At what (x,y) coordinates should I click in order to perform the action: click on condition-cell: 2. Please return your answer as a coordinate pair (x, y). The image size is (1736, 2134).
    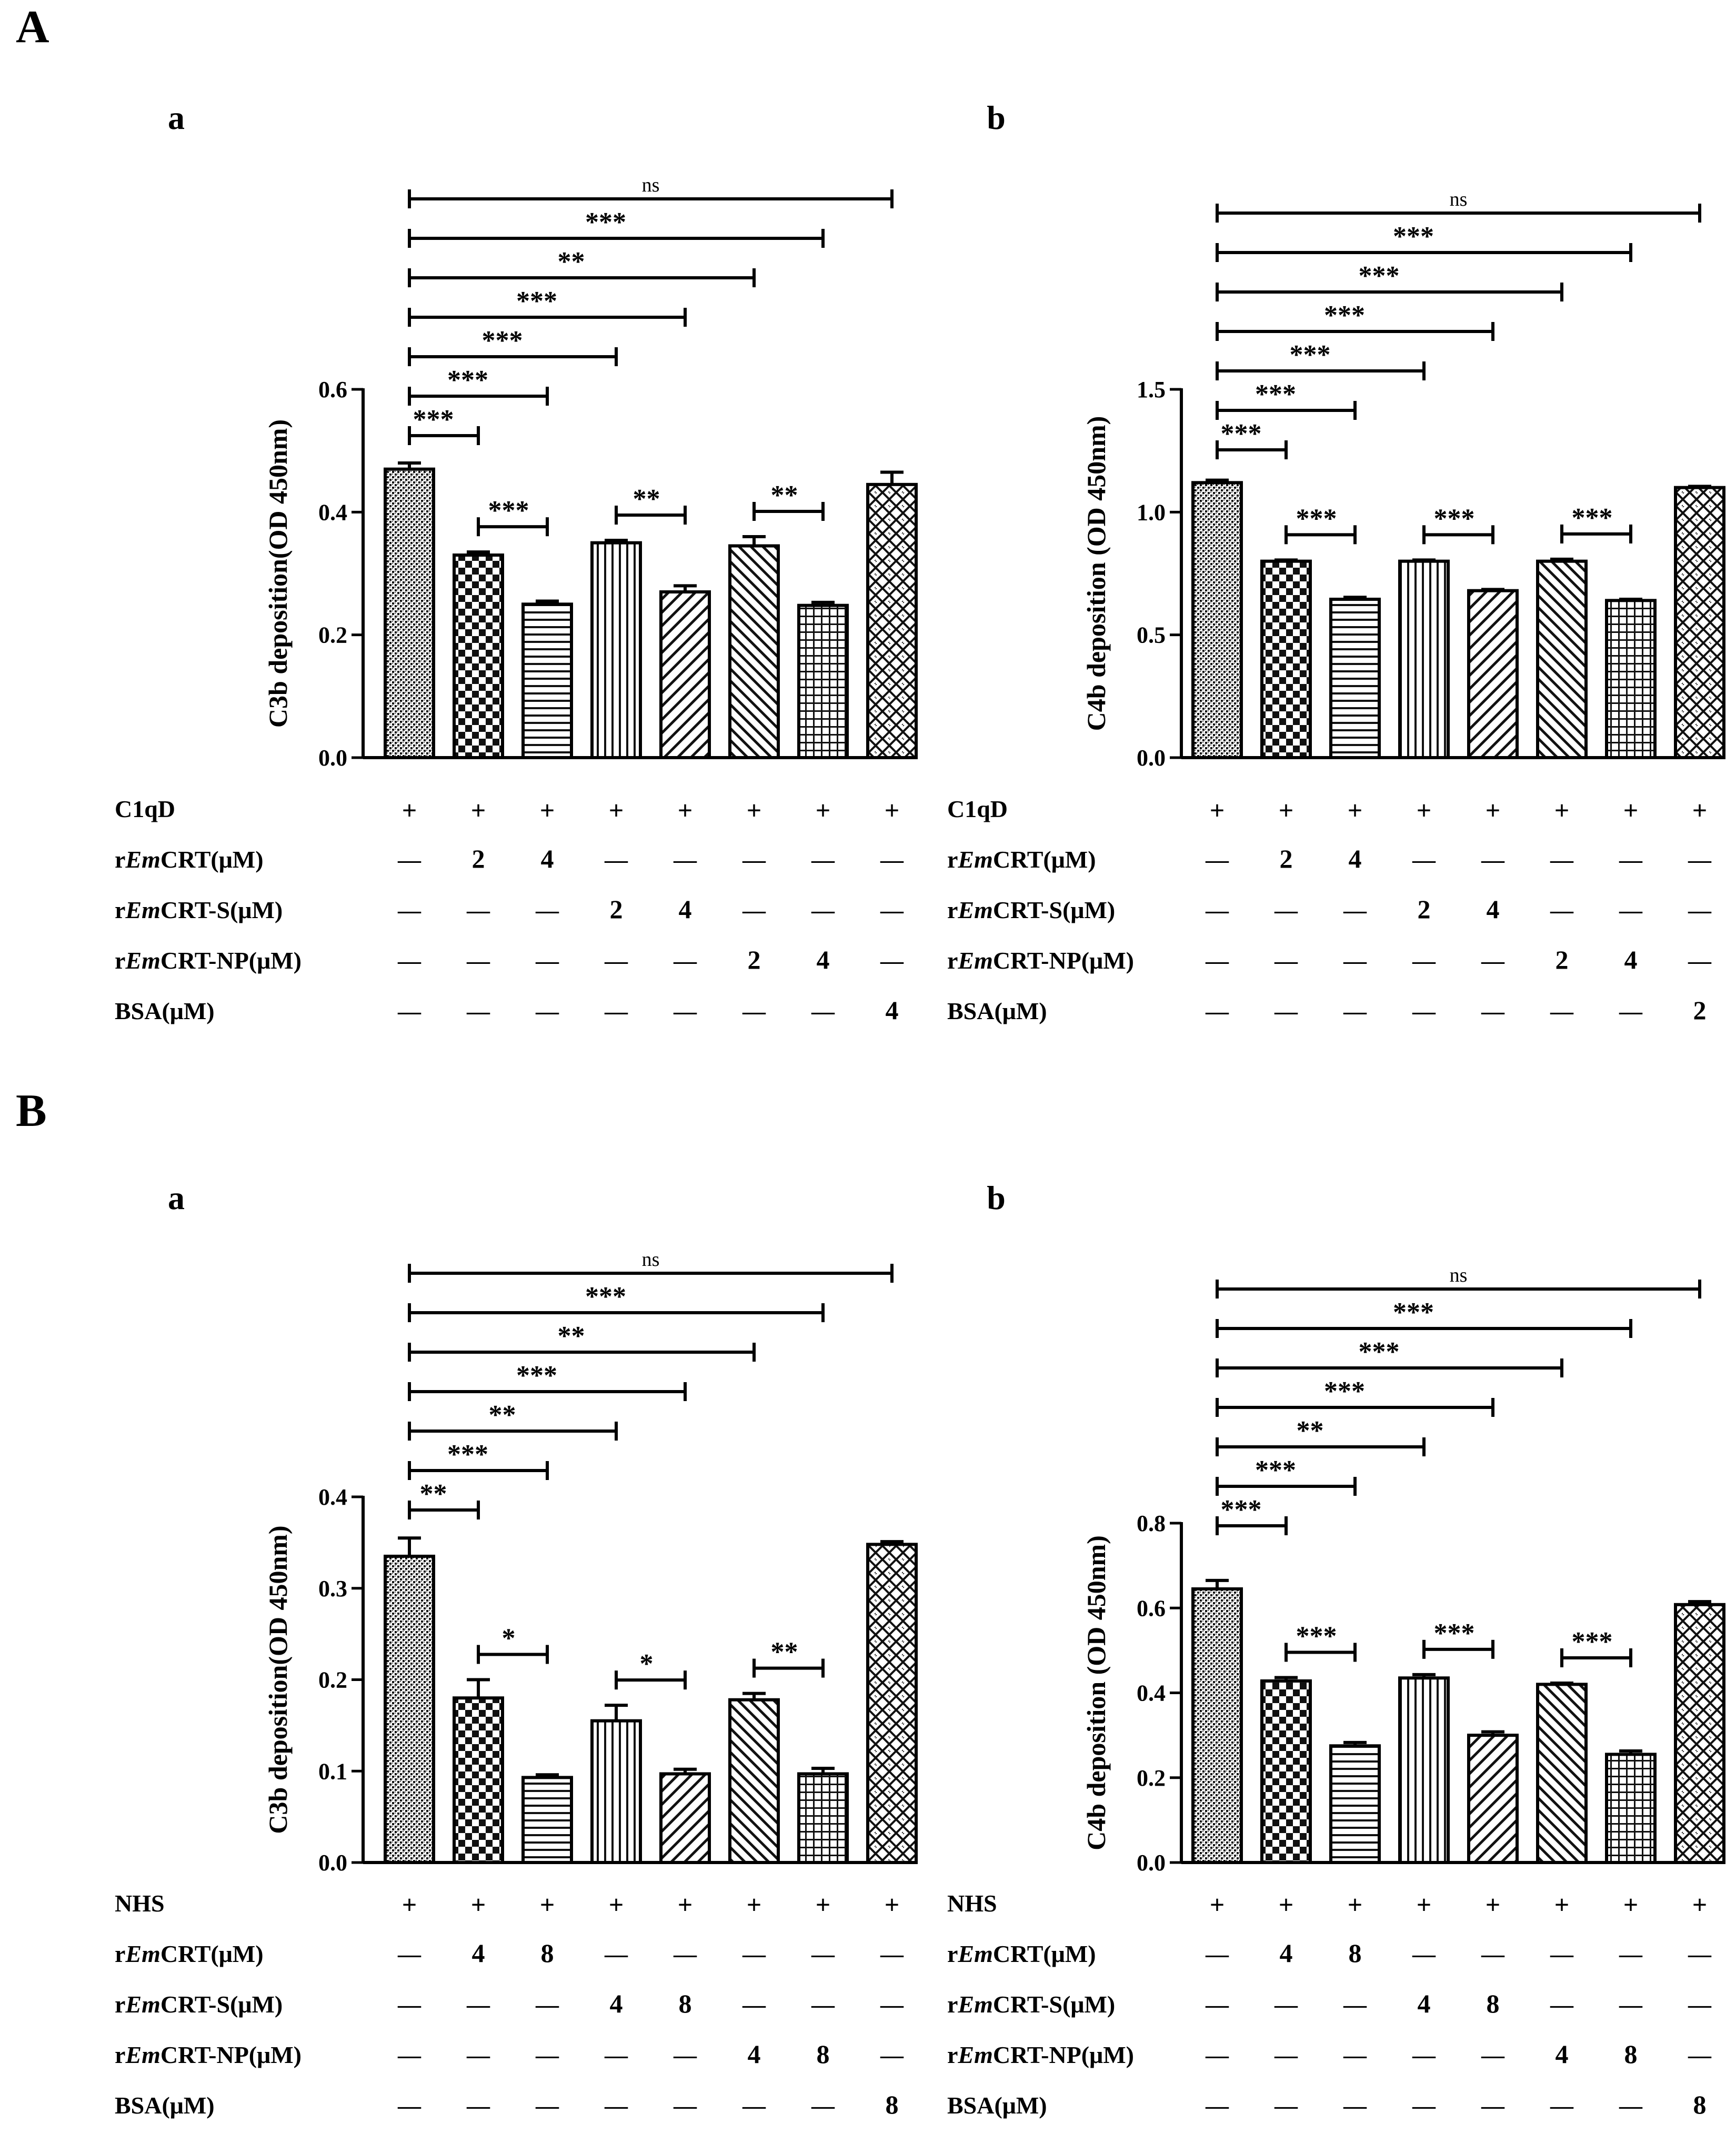
    Looking at the image, I should click on (1700, 1010).